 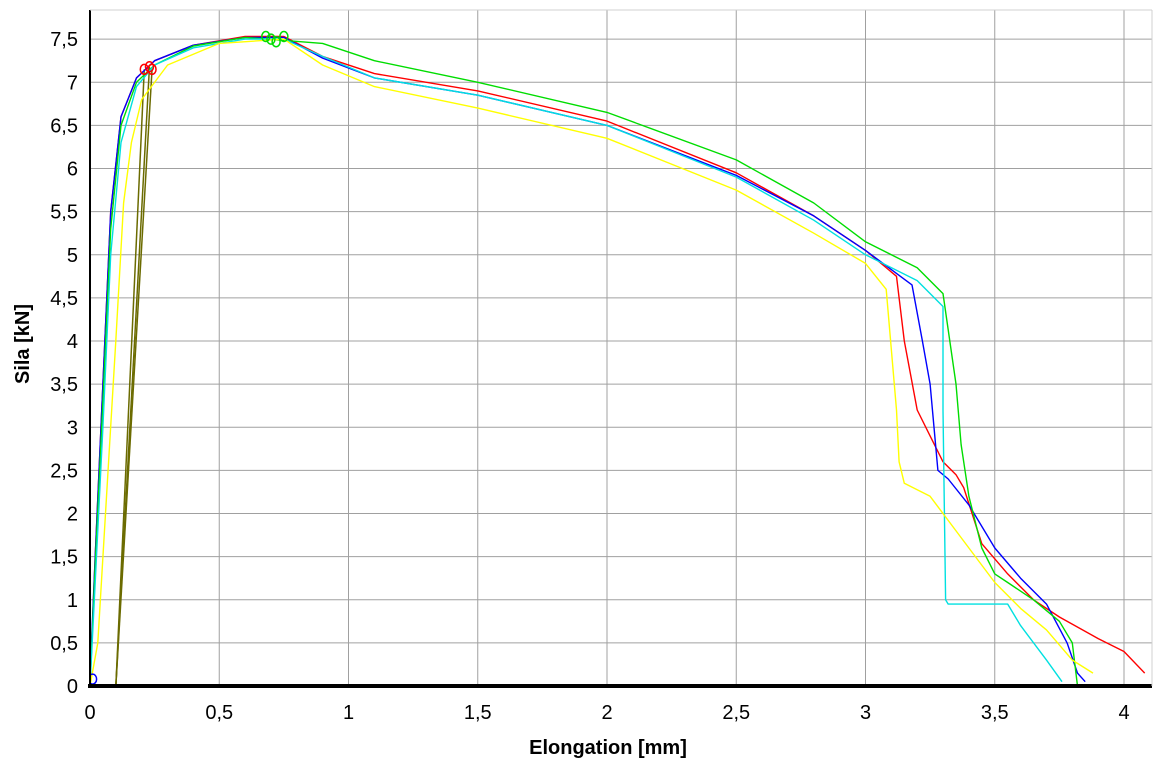 What do you see at coordinates (72, 687) in the screenshot?
I see `y-tick-label: 0` at bounding box center [72, 687].